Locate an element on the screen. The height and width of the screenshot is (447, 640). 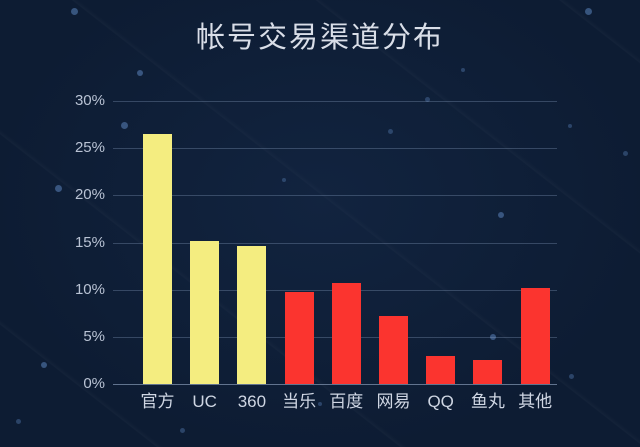
y-tick-label-text: 25% is located at coordinates (89, 148).